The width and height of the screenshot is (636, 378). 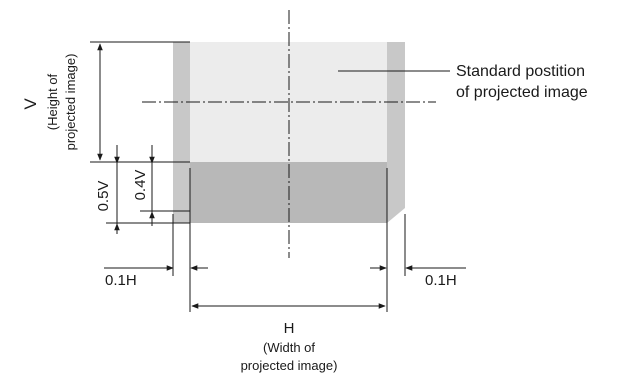 What do you see at coordinates (520, 71) in the screenshot?
I see `standard-position-line-1: Standard postition` at bounding box center [520, 71].